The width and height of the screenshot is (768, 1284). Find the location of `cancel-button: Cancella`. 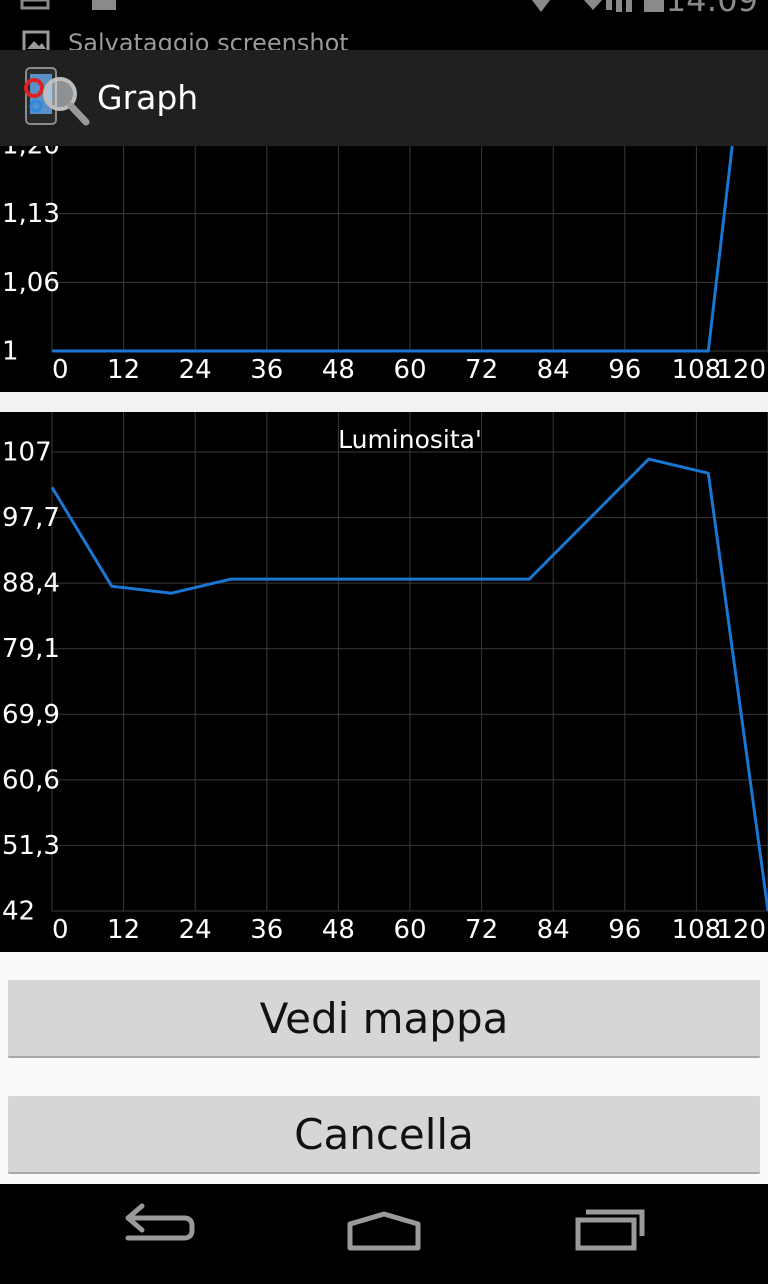

cancel-button: Cancella is located at coordinates (384, 1135).